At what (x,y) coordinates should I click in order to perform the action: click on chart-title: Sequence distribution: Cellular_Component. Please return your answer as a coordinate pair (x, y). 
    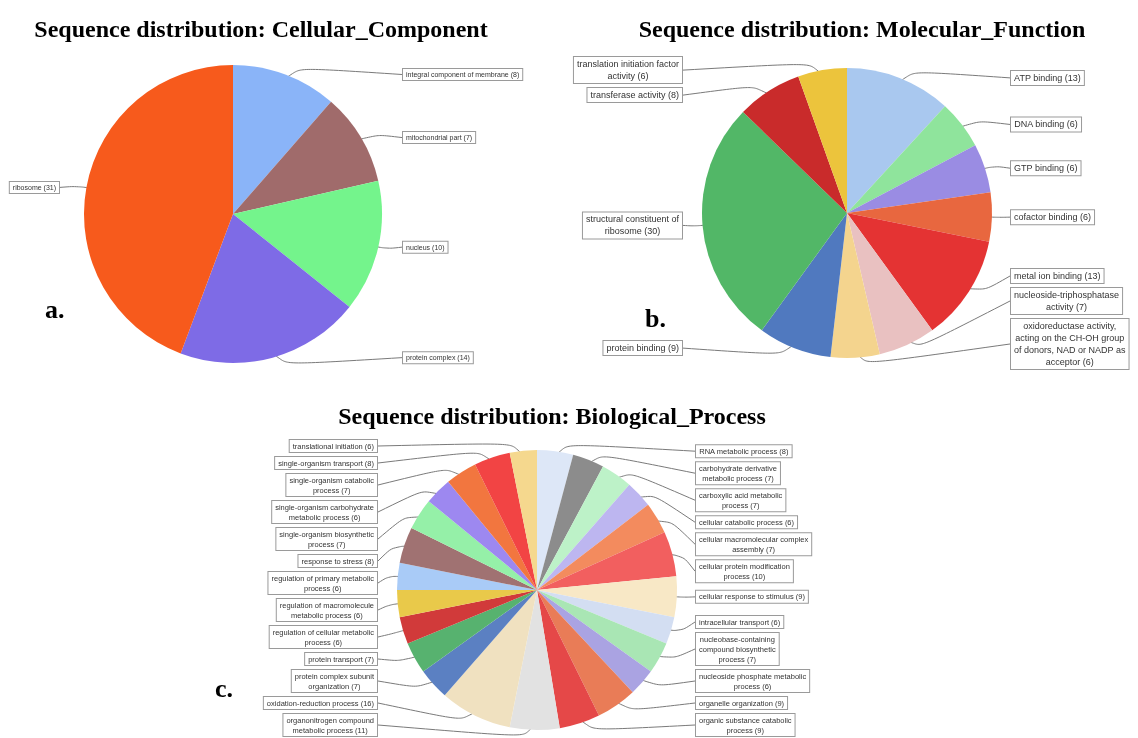
    Looking at the image, I should click on (261, 29).